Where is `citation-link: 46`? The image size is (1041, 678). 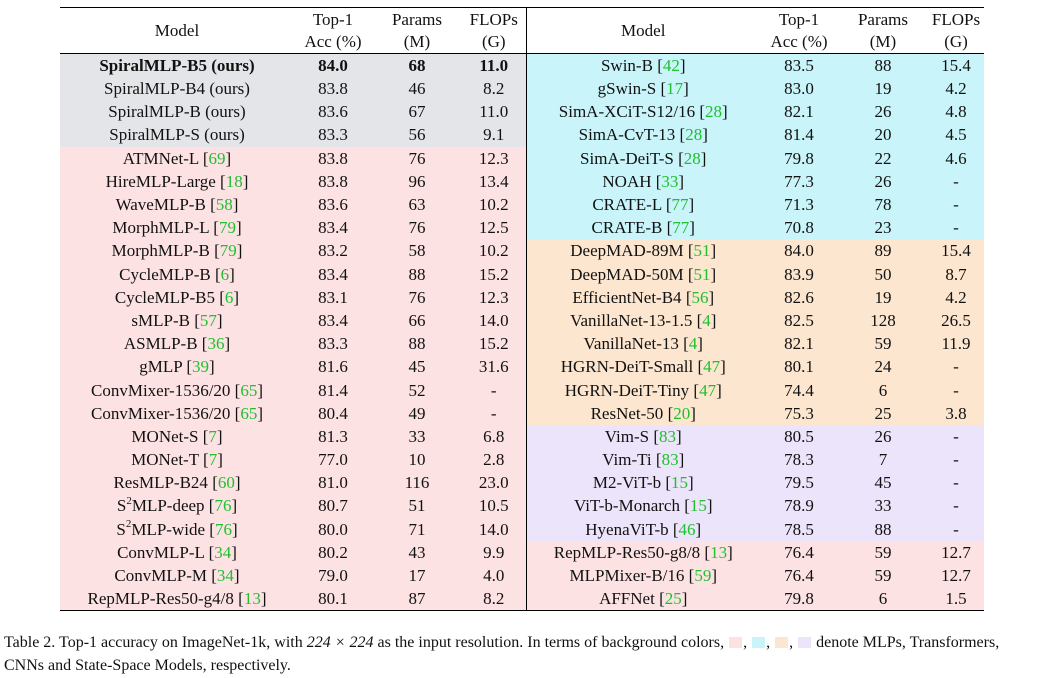 citation-link: 46 is located at coordinates (687, 529).